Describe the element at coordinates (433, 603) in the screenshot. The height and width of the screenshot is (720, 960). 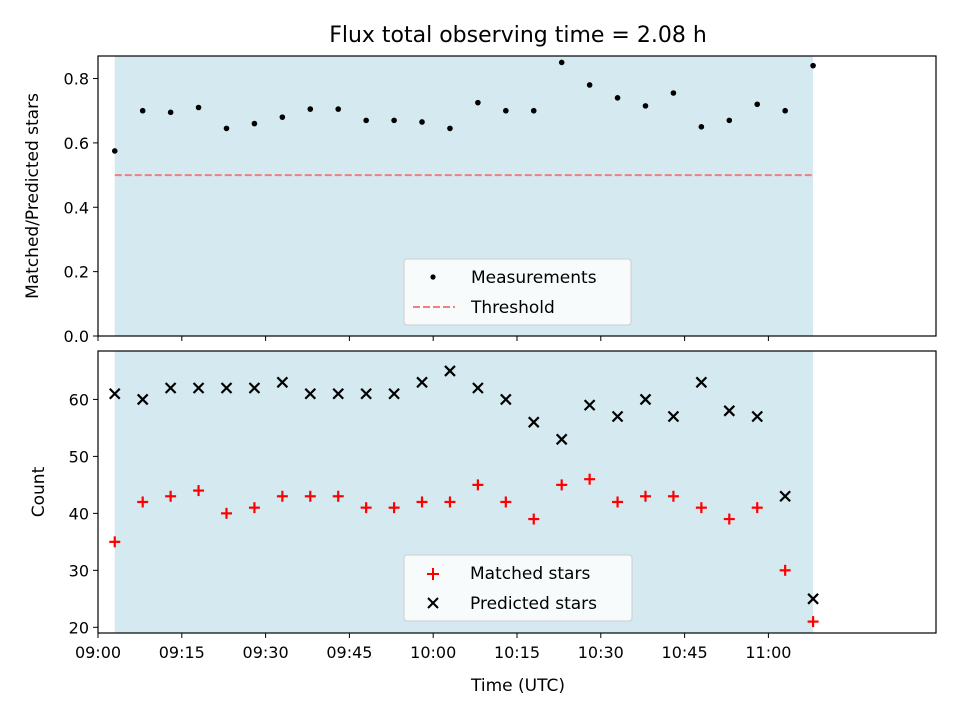
I see `legend-predicted-marker` at that location.